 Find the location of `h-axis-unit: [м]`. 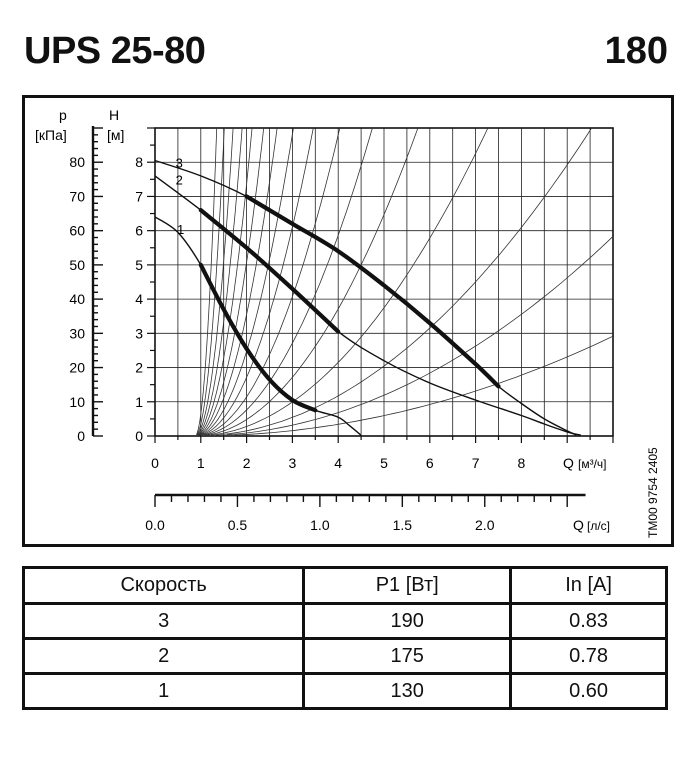

h-axis-unit: [м] is located at coordinates (115, 135).